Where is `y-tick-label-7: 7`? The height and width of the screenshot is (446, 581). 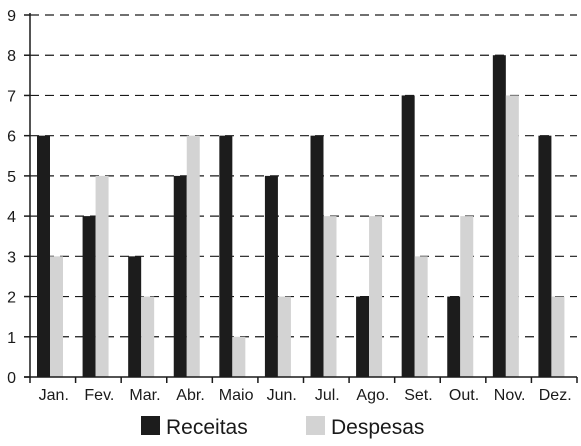 y-tick-label-7: 7 is located at coordinates (11, 96).